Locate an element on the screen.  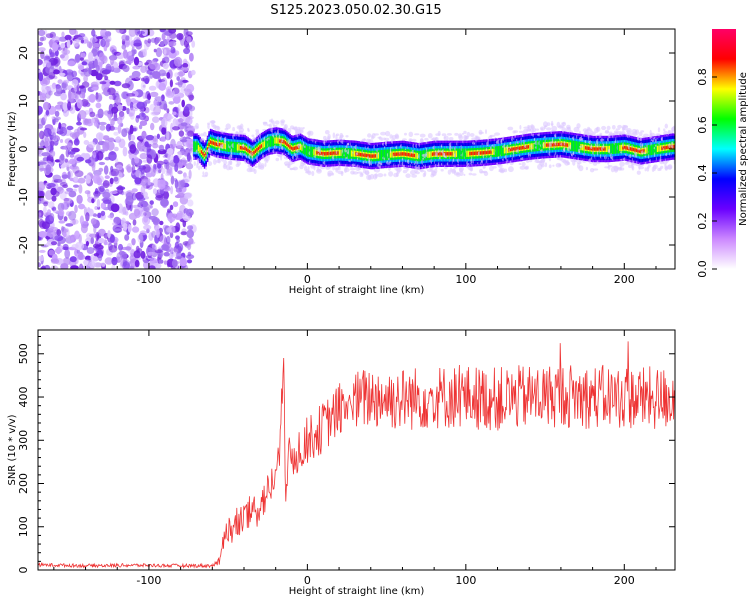
x-tick-label: -100 is located at coordinates (148, 580).